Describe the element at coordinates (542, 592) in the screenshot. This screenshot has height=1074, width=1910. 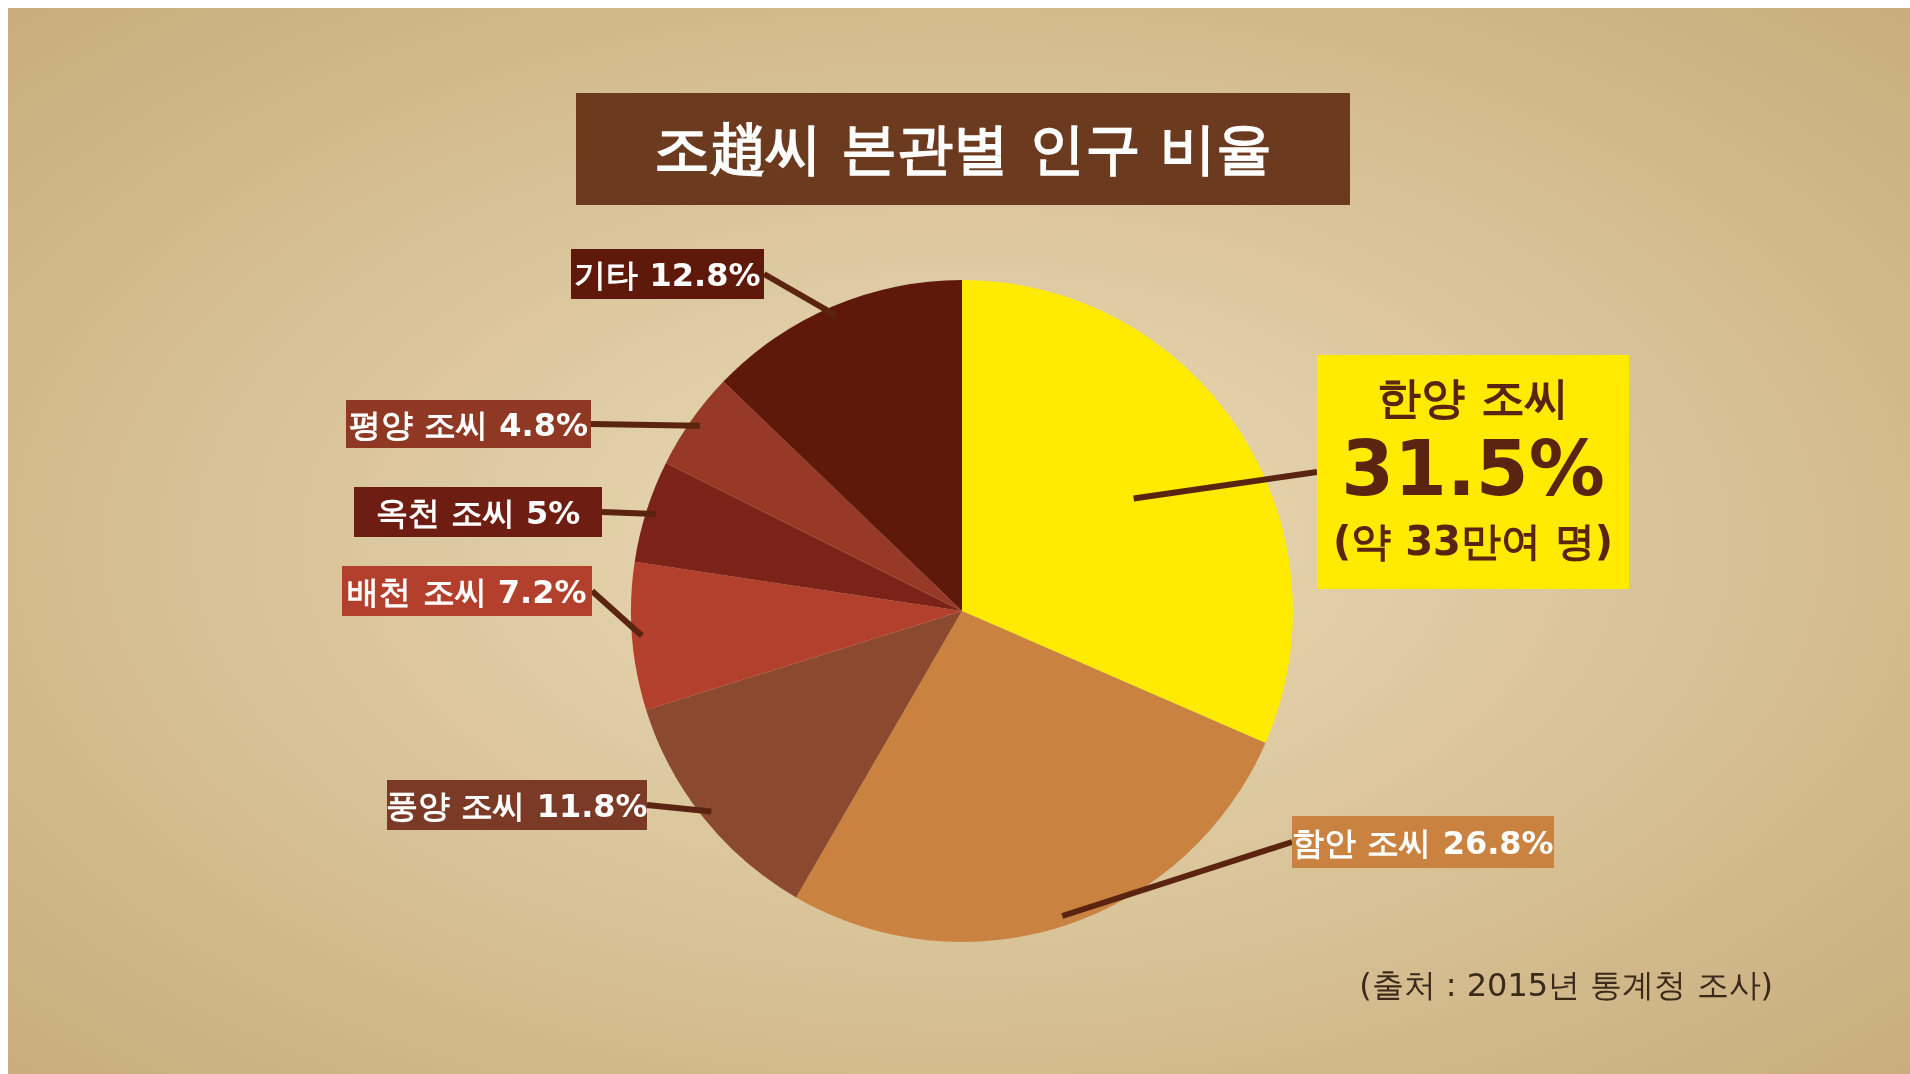
I see `data-label: 7.2%` at that location.